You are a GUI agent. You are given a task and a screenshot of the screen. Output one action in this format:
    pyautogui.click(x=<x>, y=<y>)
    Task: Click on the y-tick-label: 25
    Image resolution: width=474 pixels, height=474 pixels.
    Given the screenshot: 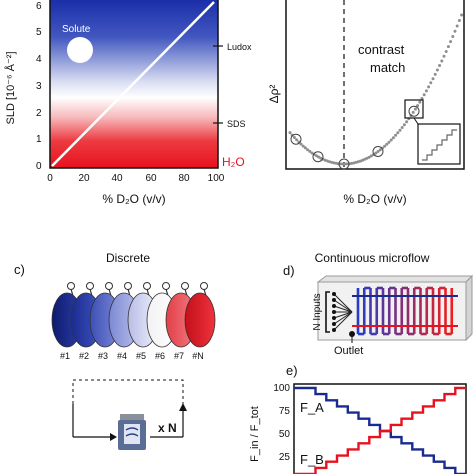 What is the action you would take?
    pyautogui.click(x=285, y=457)
    